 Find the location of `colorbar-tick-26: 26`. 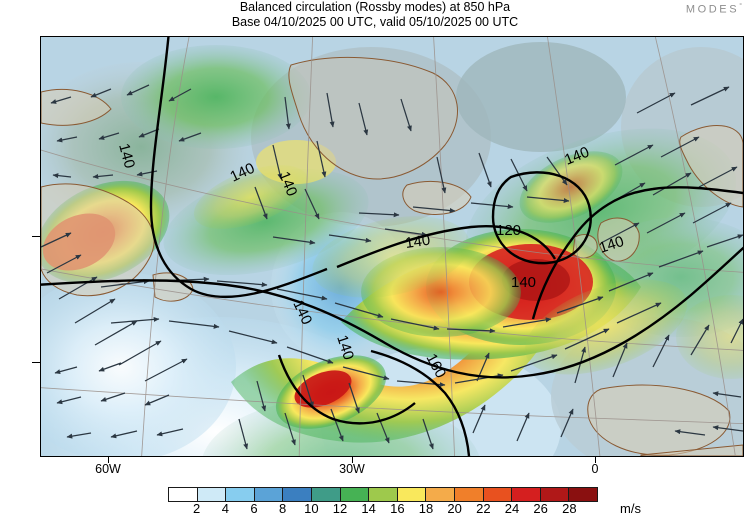

colorbar-tick-26: 26 is located at coordinates (540, 508).